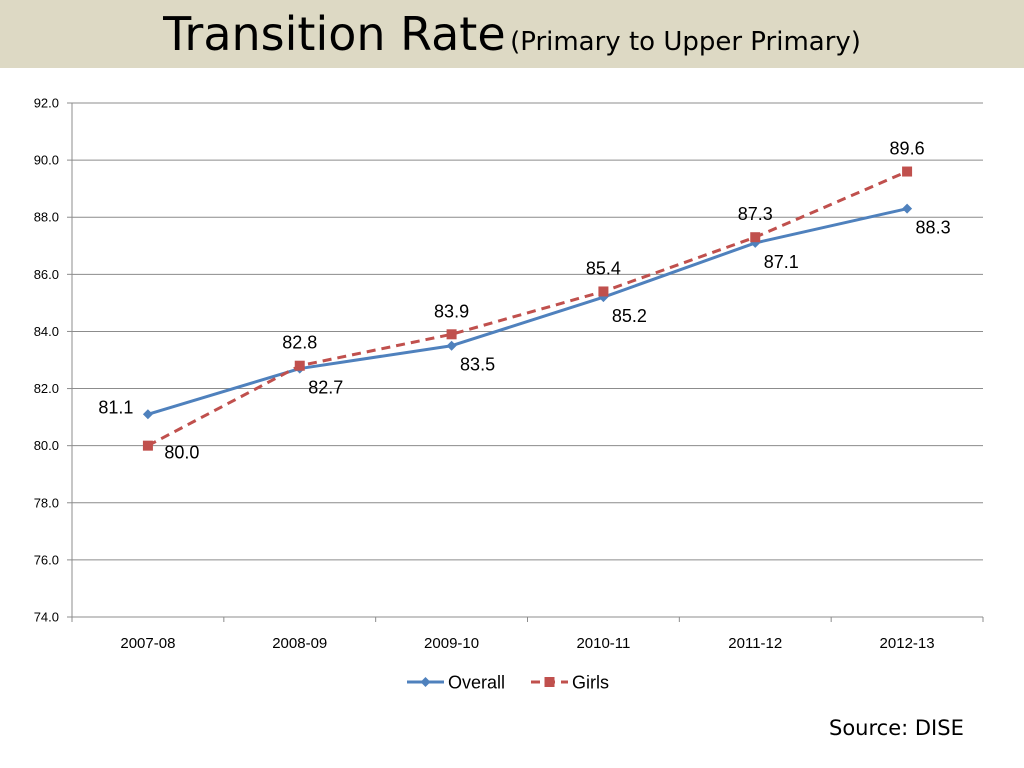 Image resolution: width=1024 pixels, height=768 pixels. Describe the element at coordinates (46, 217) in the screenshot. I see `y-tick-label: 88.0` at that location.